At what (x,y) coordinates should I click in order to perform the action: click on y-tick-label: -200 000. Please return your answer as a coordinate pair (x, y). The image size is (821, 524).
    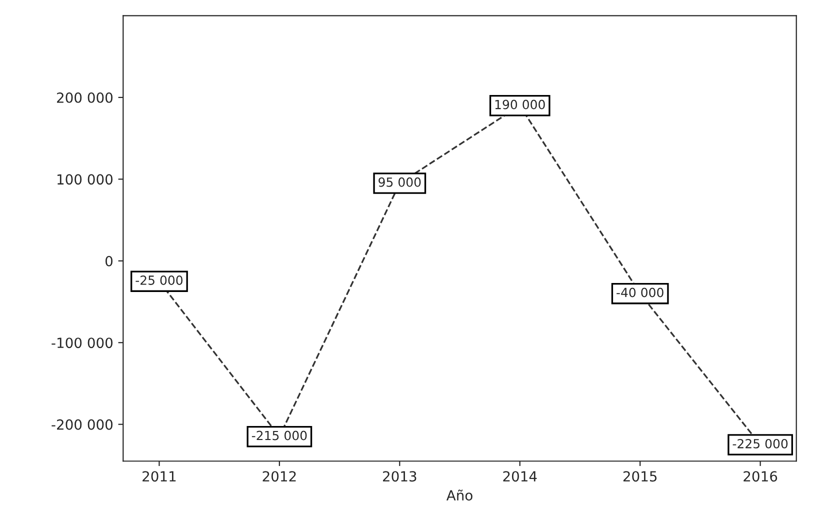
    Looking at the image, I should click on (82, 424).